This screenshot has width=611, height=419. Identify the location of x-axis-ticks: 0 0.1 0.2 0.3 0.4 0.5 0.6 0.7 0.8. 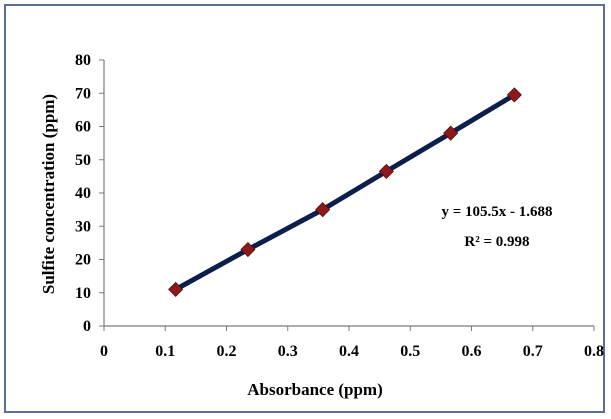
(352, 343).